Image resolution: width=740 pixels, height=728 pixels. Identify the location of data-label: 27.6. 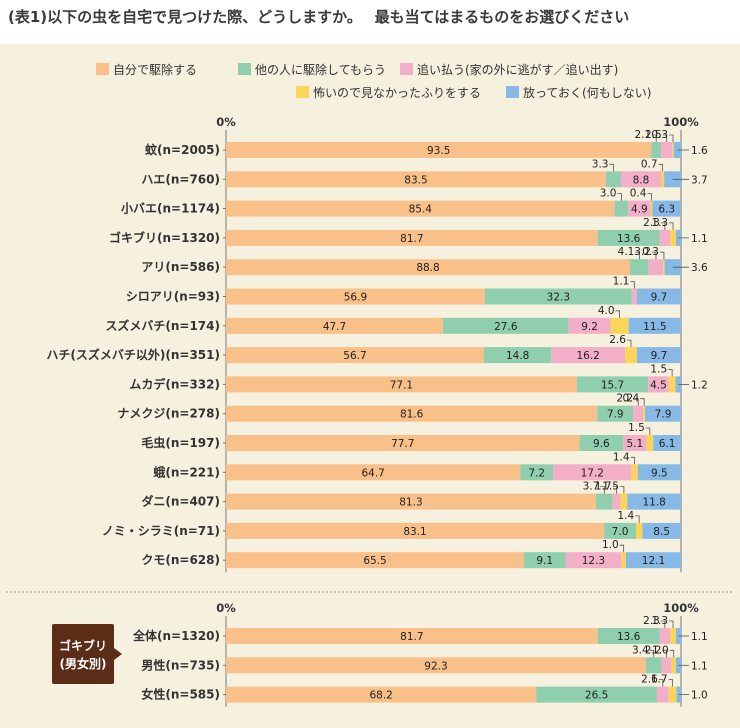
(506, 327).